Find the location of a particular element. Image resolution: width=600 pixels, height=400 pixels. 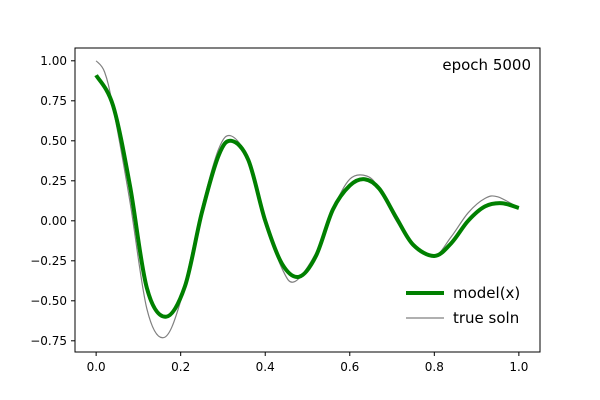

y-tick-label: −0.75 is located at coordinates (48, 341).